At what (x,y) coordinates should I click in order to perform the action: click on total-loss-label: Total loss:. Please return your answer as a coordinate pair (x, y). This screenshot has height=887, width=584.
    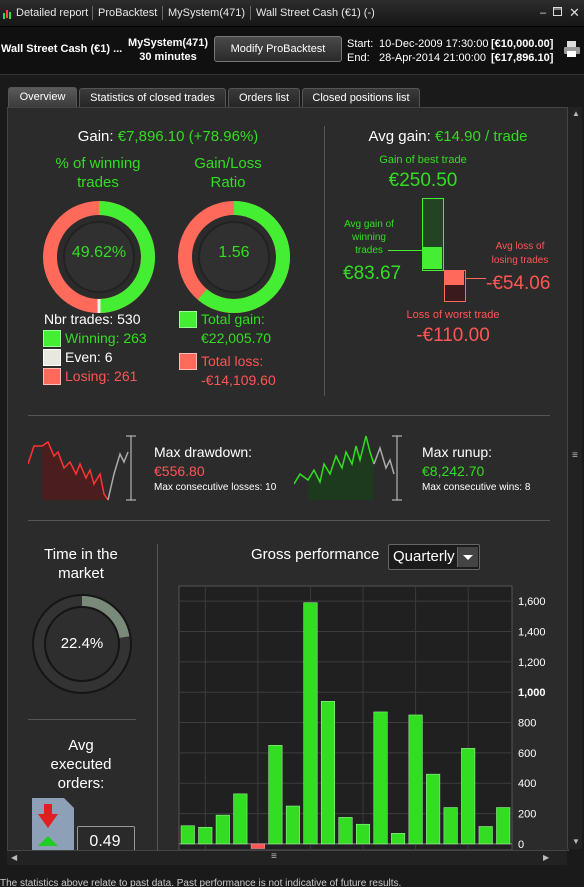
    Looking at the image, I should click on (232, 361).